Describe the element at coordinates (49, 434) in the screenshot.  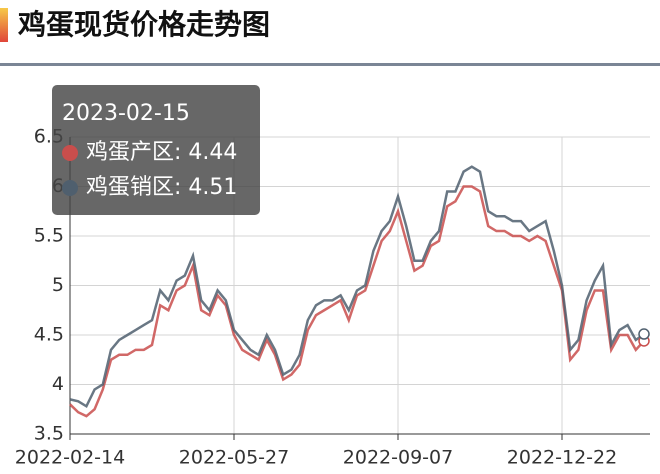
I see `y-tick-label: 3.5` at that location.